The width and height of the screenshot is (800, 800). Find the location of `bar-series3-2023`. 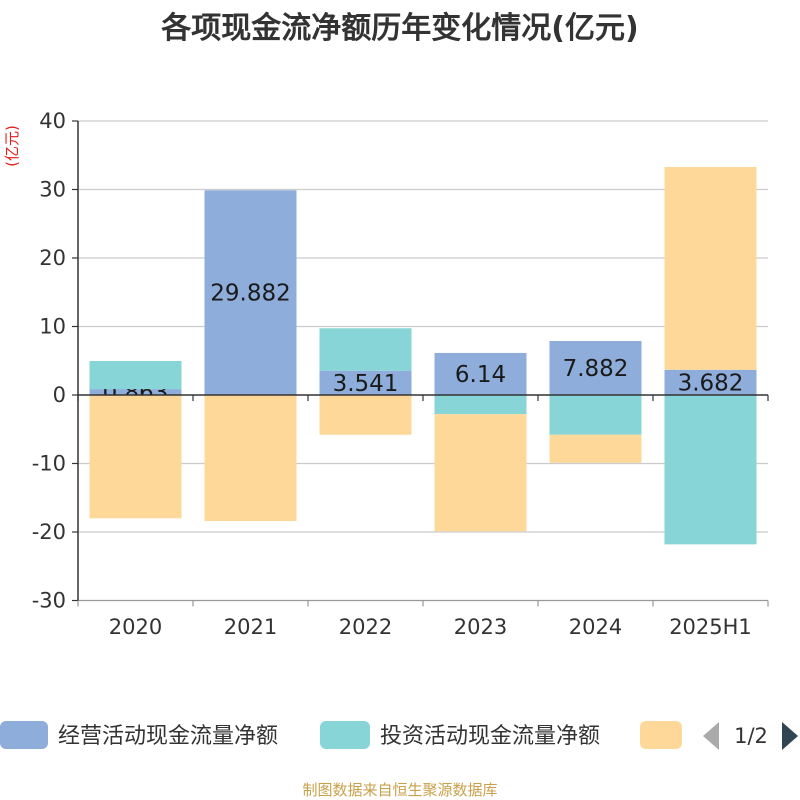

bar-series3-2023 is located at coordinates (480, 473).